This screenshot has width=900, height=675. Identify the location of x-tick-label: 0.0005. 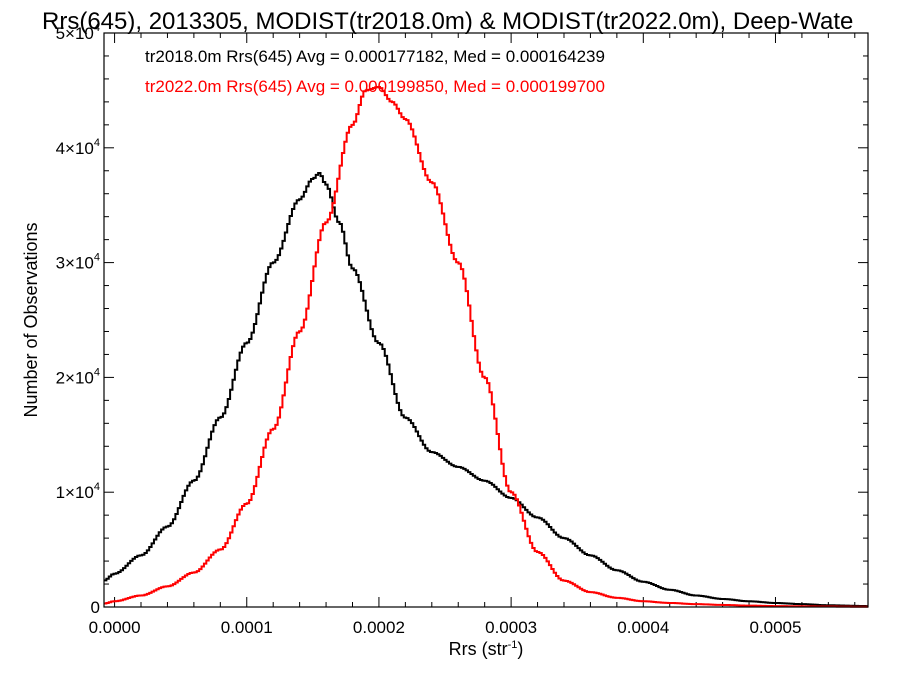
(775, 627).